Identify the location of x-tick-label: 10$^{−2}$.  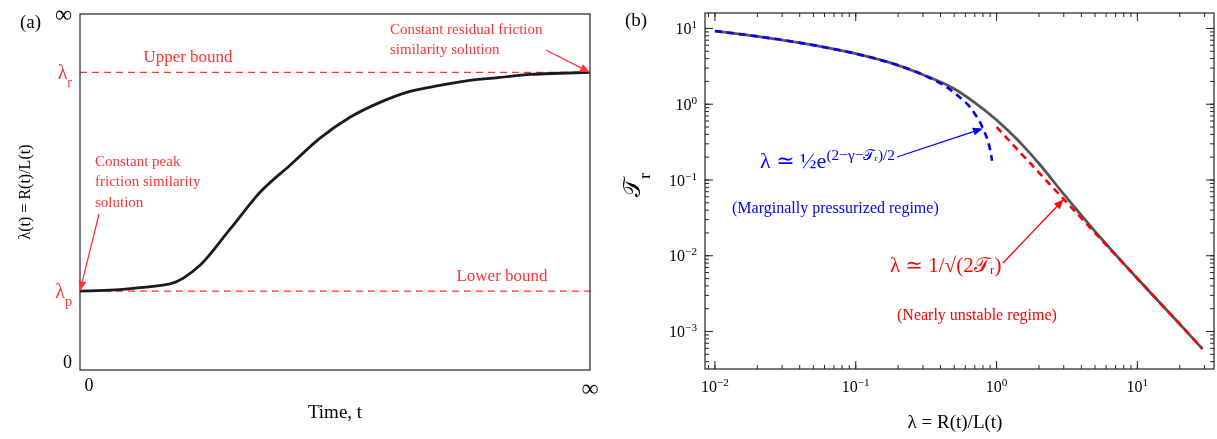
(714, 385).